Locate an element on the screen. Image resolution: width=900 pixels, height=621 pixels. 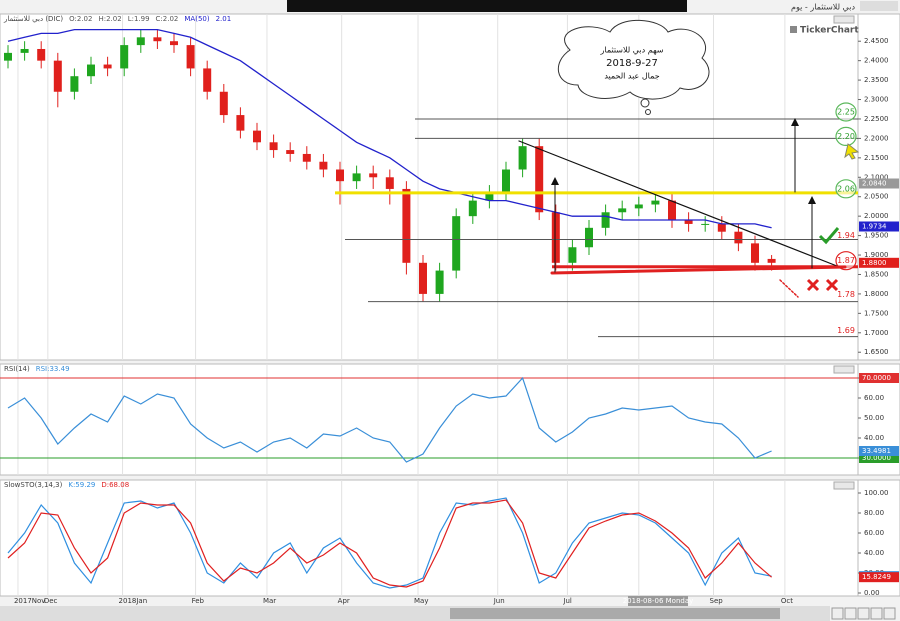
trend-line is located at coordinates (680, 204).